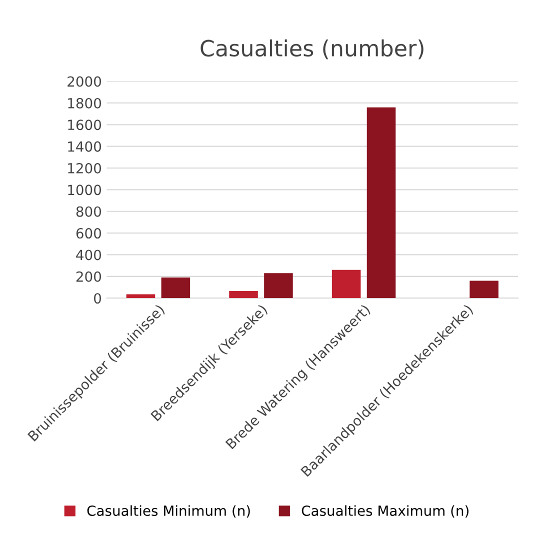  Describe the element at coordinates (89, 211) in the screenshot. I see `y-tick-label: 800` at that location.